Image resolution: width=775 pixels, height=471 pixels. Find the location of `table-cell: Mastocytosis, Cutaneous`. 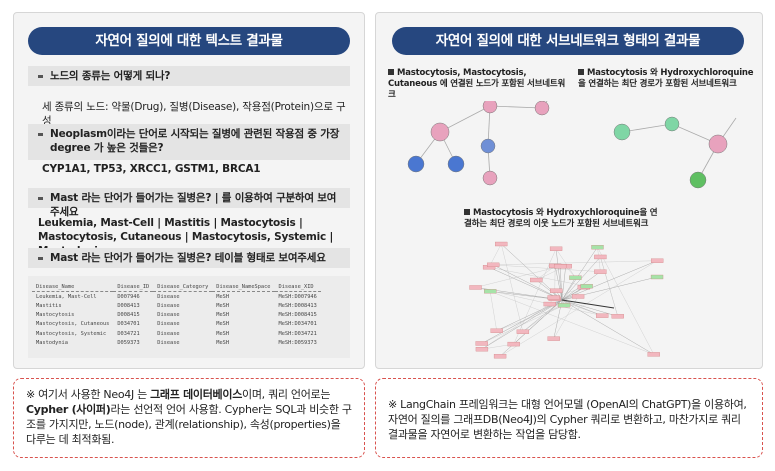

table-cell: Mastocytosis, Cutaneous is located at coordinates (73, 324).